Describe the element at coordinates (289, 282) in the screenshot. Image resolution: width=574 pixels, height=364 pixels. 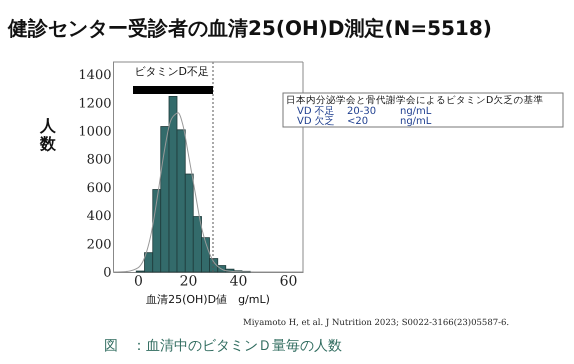
I see `x-tick-label: 60` at that location.